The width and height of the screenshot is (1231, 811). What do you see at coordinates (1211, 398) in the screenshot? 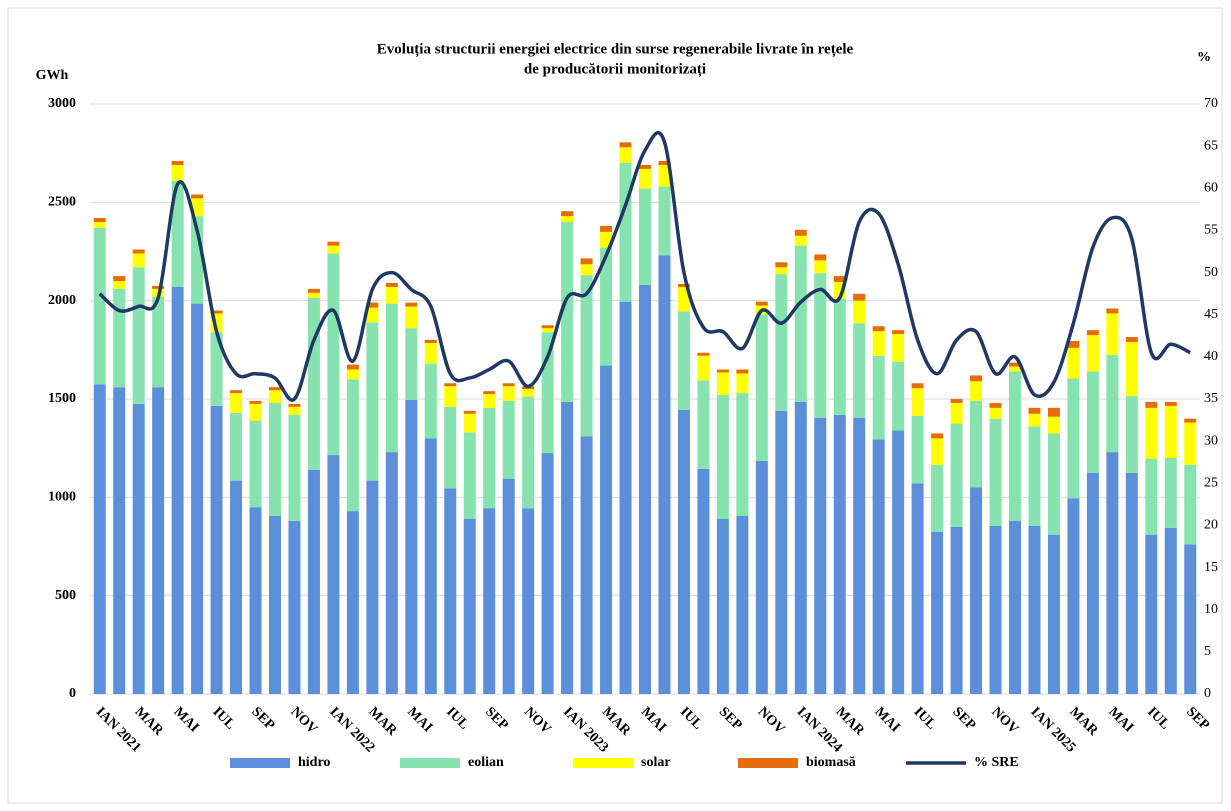
I see `y2-tick-label: 35` at bounding box center [1211, 398].